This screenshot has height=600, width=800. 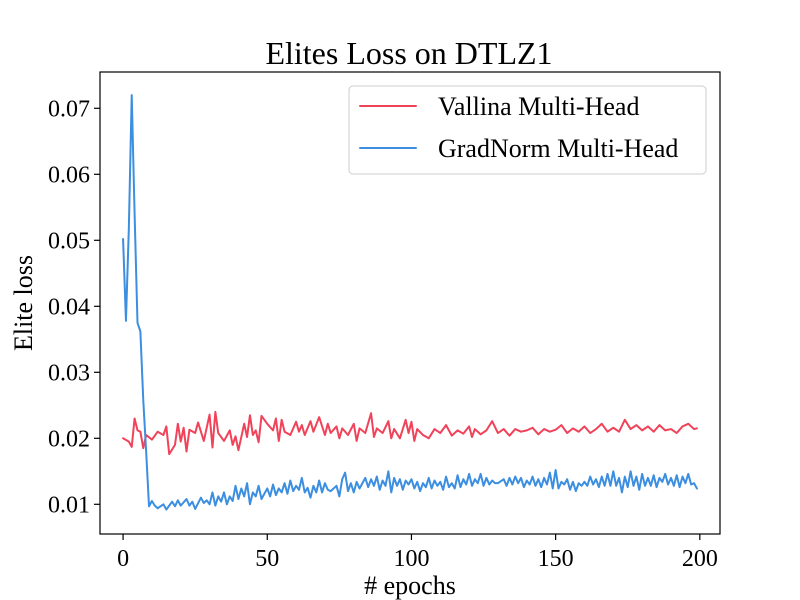 I want to click on legend-box, so click(x=527, y=130).